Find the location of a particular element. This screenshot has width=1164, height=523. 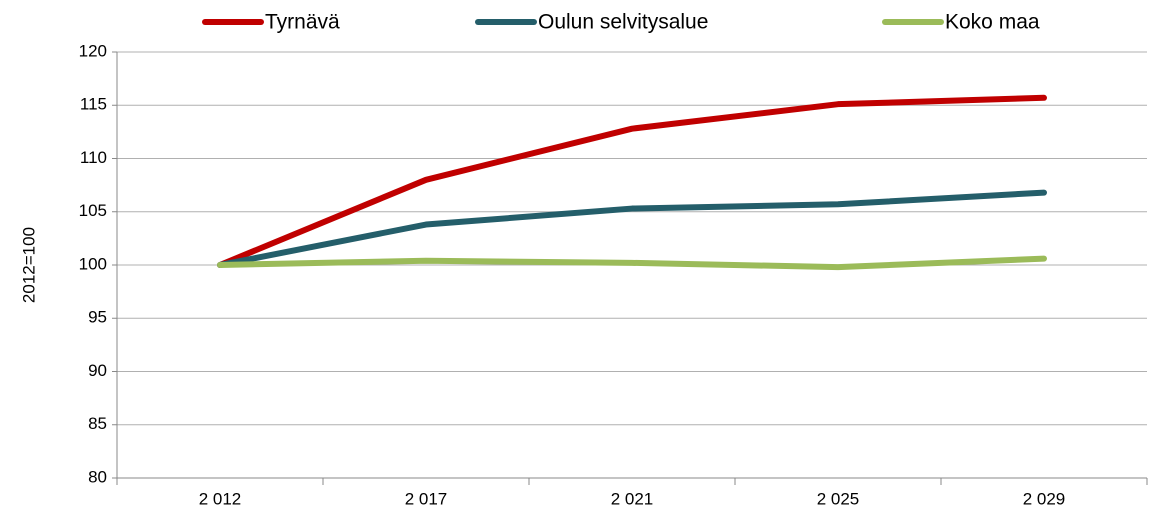

legend-label: Oulun selvitysalue is located at coordinates (623, 22).